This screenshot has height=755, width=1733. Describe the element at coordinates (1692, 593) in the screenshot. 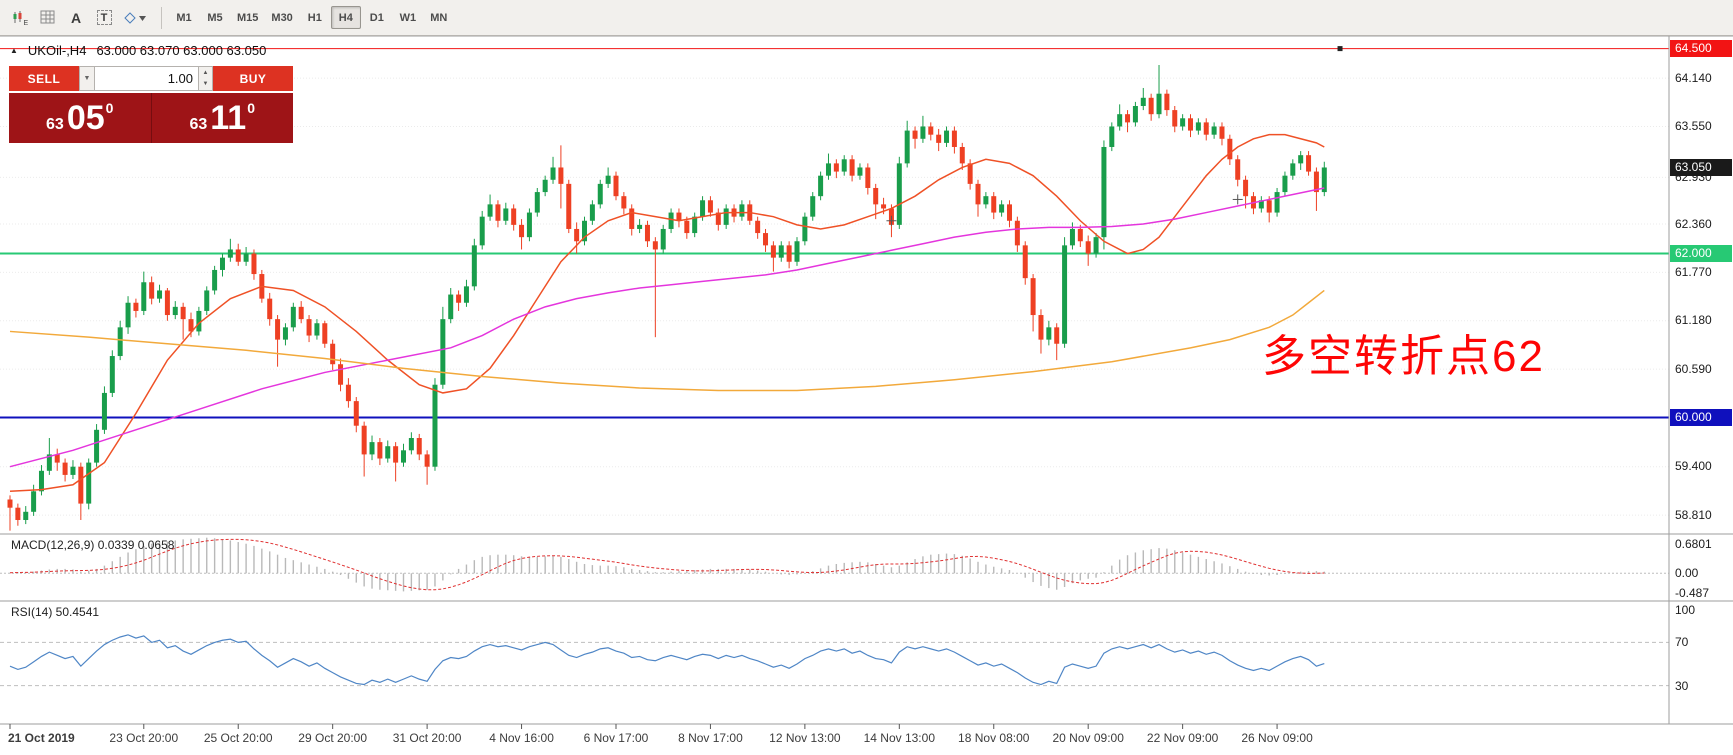

I see `macd-axis-label: -0.487` at that location.